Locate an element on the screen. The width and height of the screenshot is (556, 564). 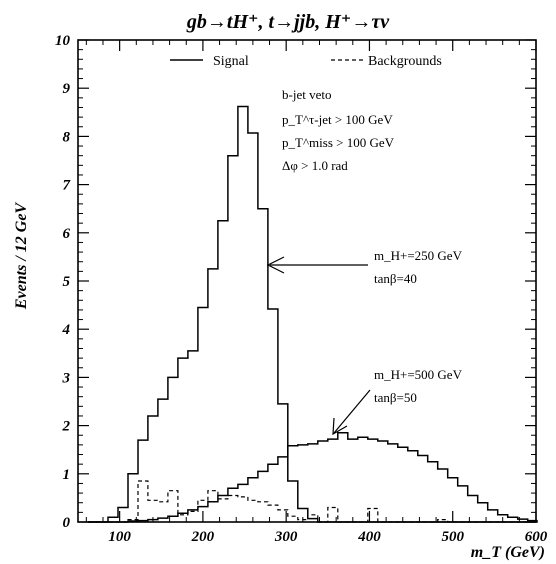
annotation-mh500-tanb: tanβ=50 is located at coordinates (395, 397).